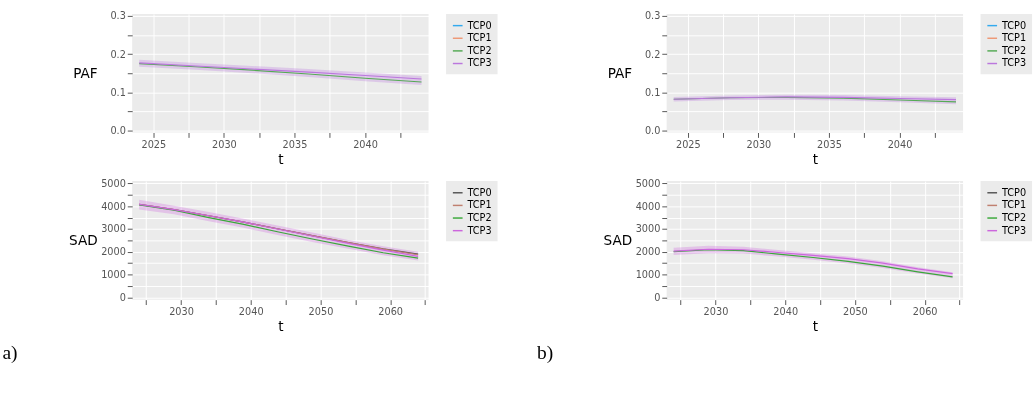  Describe the element at coordinates (545, 352) in the screenshot. I see `text: b)` at that location.